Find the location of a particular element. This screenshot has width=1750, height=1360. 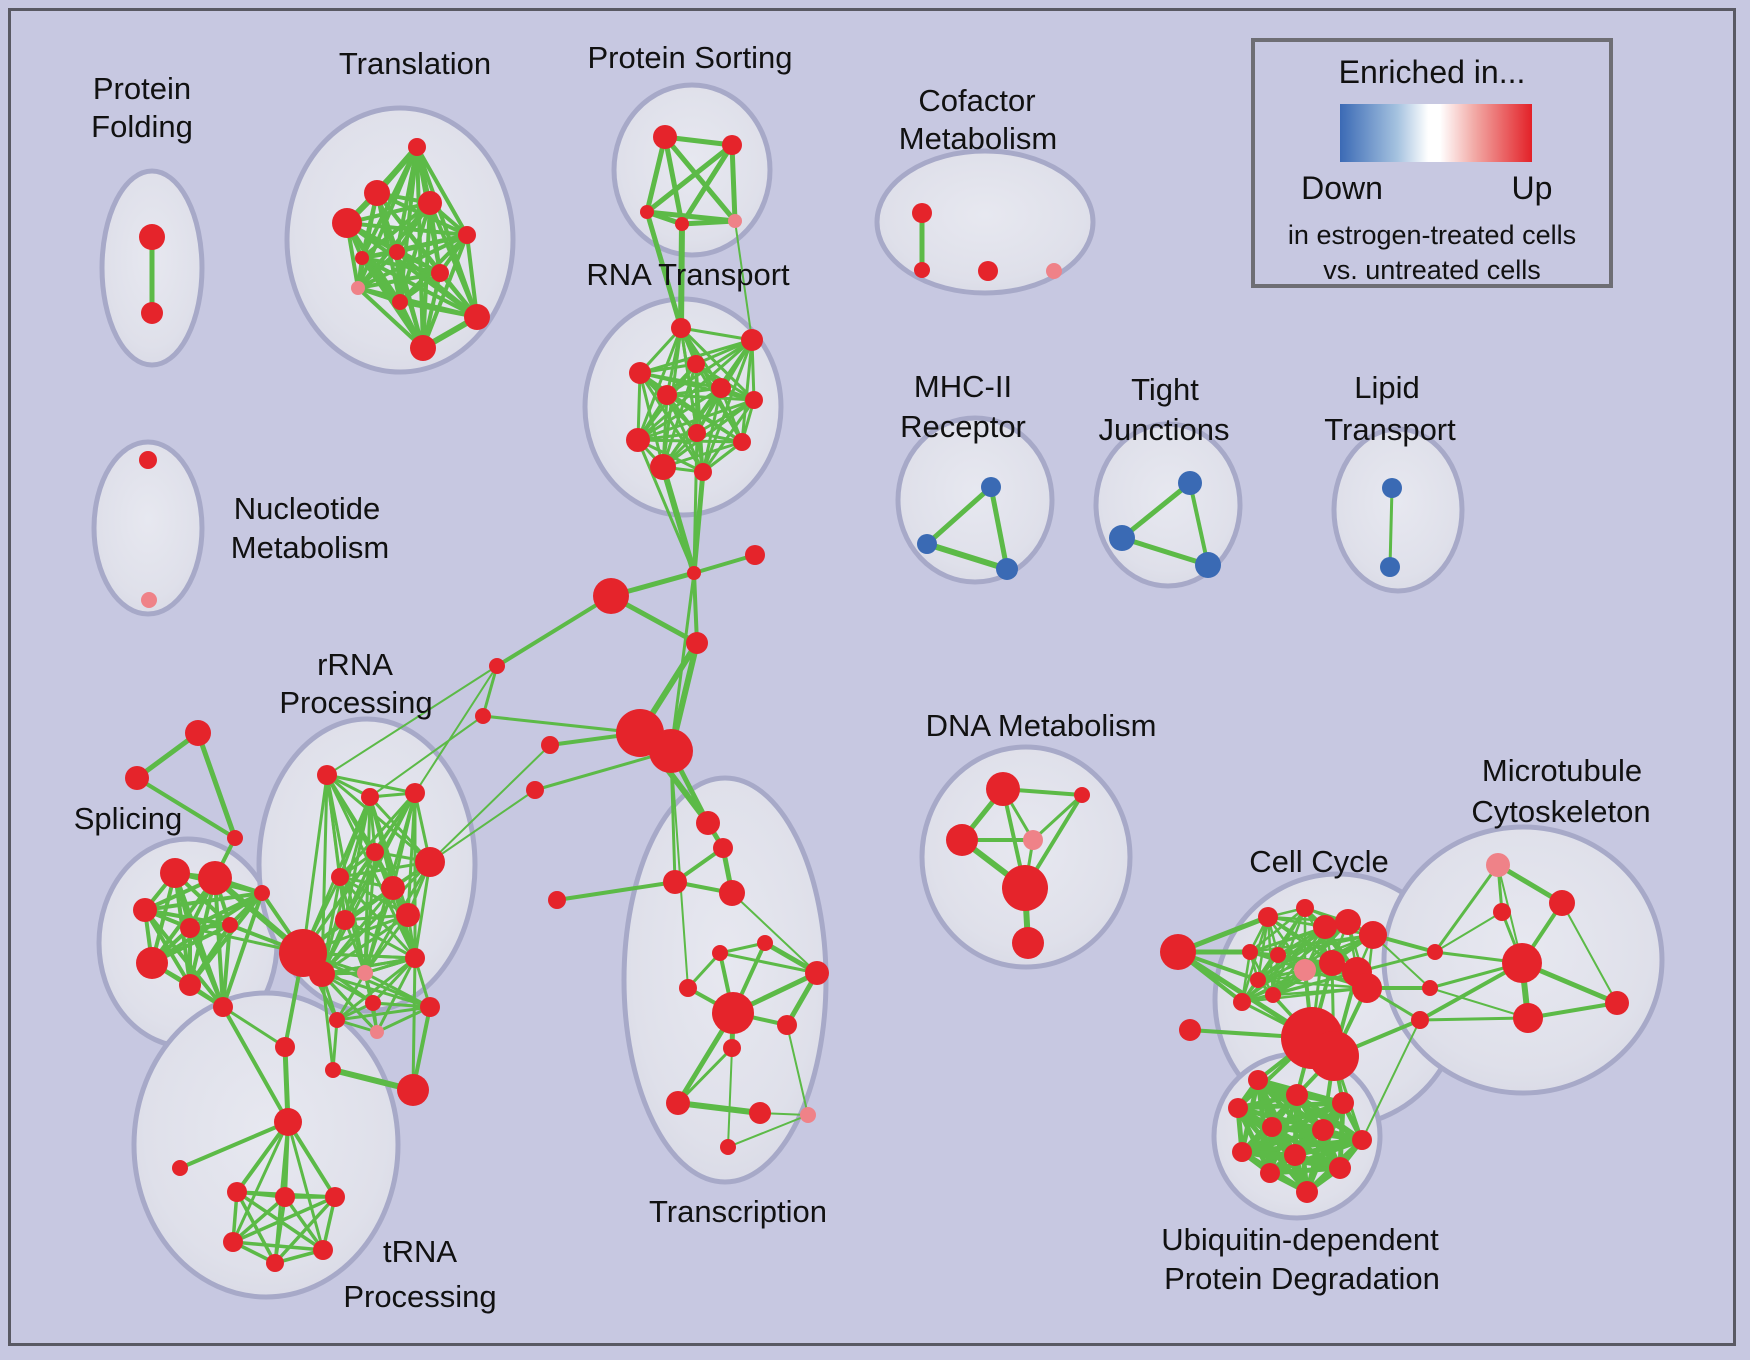

node-u6 is located at coordinates (1362, 1140).